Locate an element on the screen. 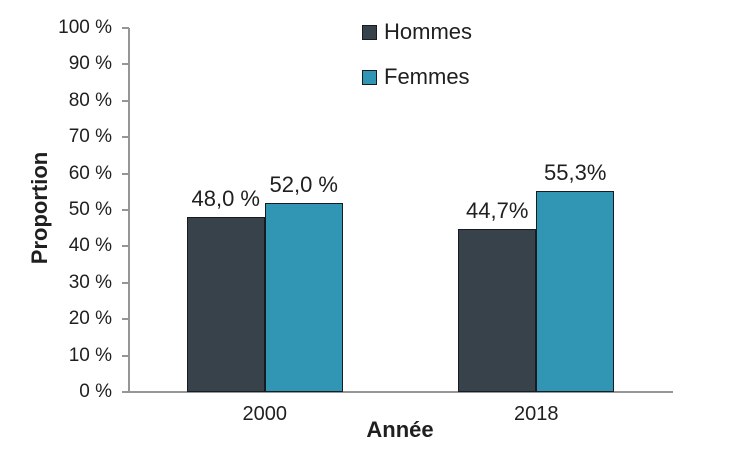 This screenshot has width=738, height=460. y-tick-label: 50 % is located at coordinates (90, 209).